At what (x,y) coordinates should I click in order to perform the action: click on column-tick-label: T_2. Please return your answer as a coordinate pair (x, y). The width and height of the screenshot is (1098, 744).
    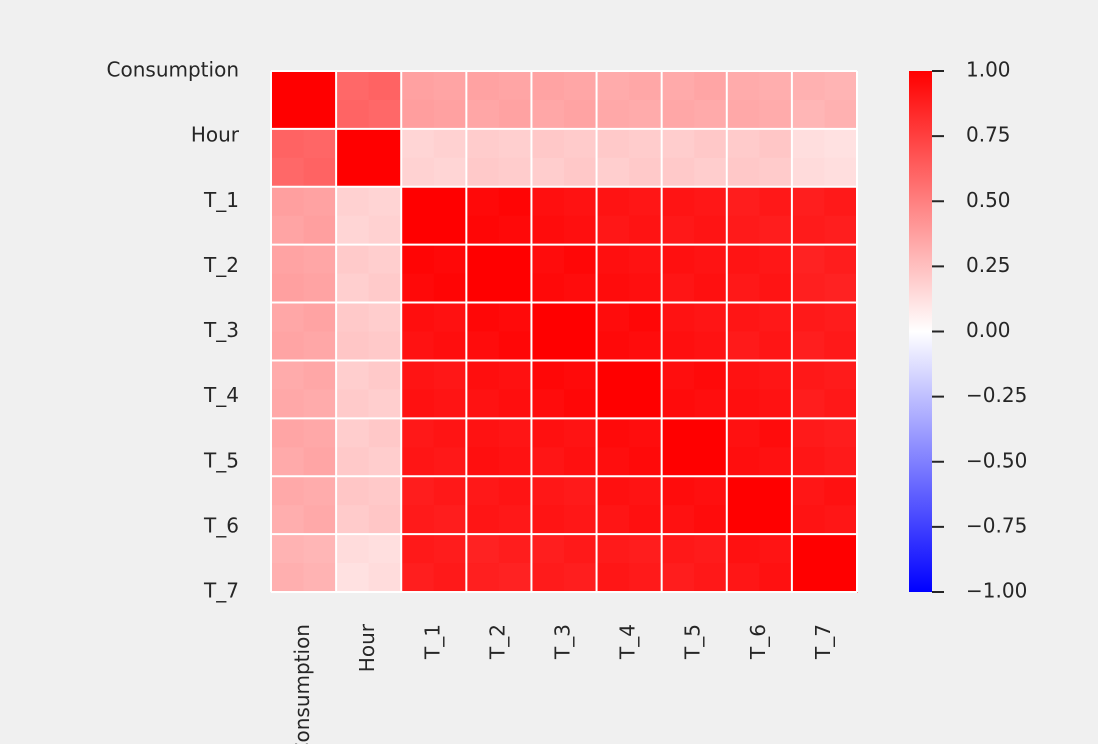
    Looking at the image, I should click on (497, 642).